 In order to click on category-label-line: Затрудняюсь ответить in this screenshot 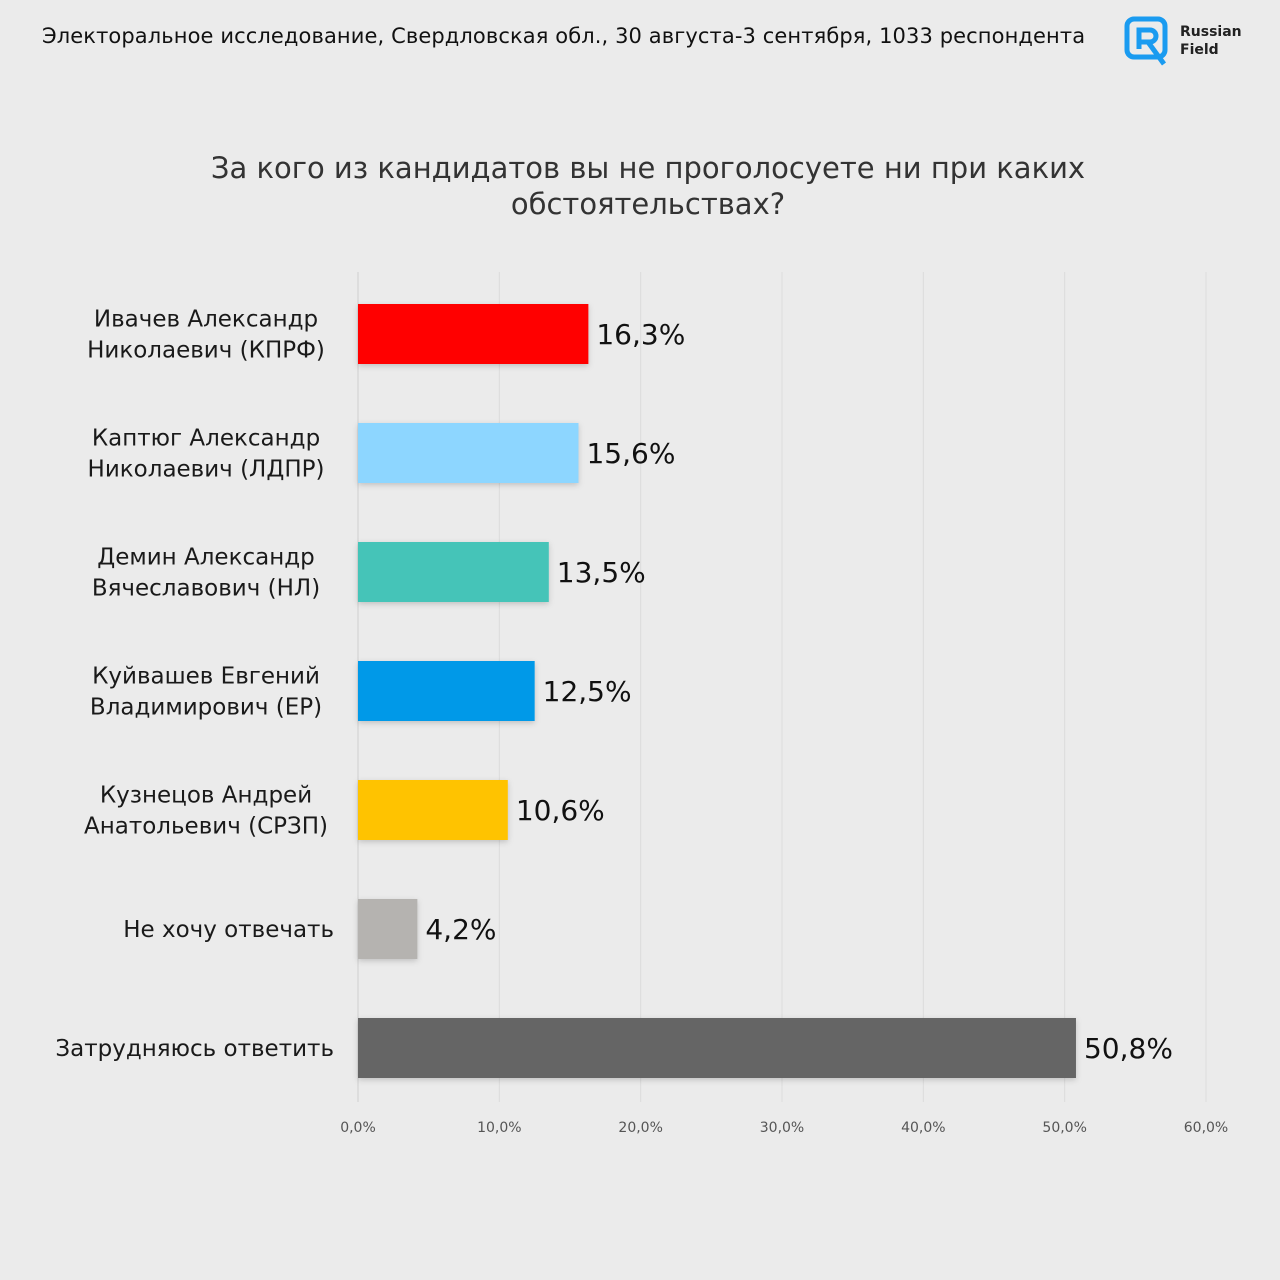, I will do `click(194, 1049)`.